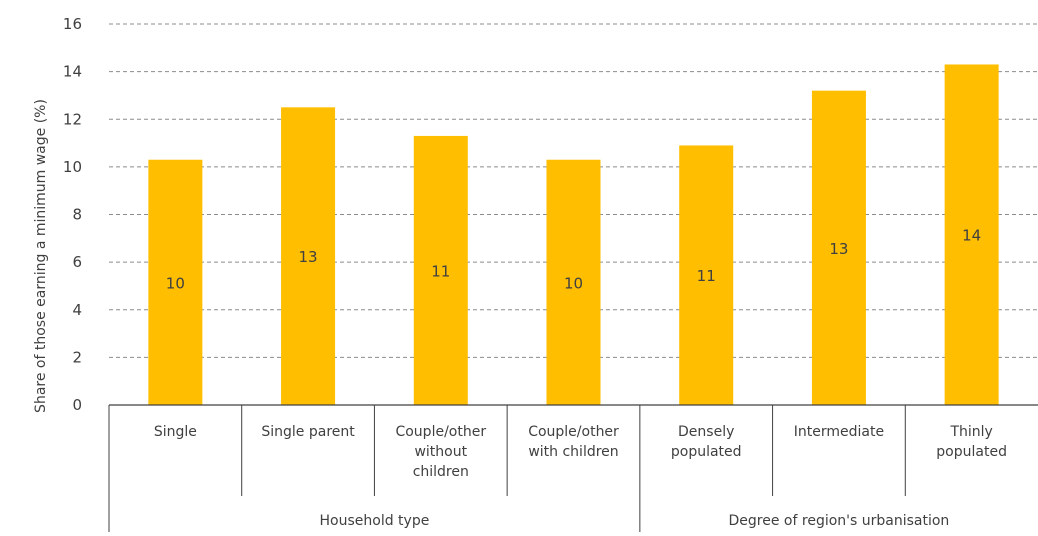 The image size is (1038, 536). Describe the element at coordinates (77, 310) in the screenshot. I see `y-tick-label: 4` at that location.